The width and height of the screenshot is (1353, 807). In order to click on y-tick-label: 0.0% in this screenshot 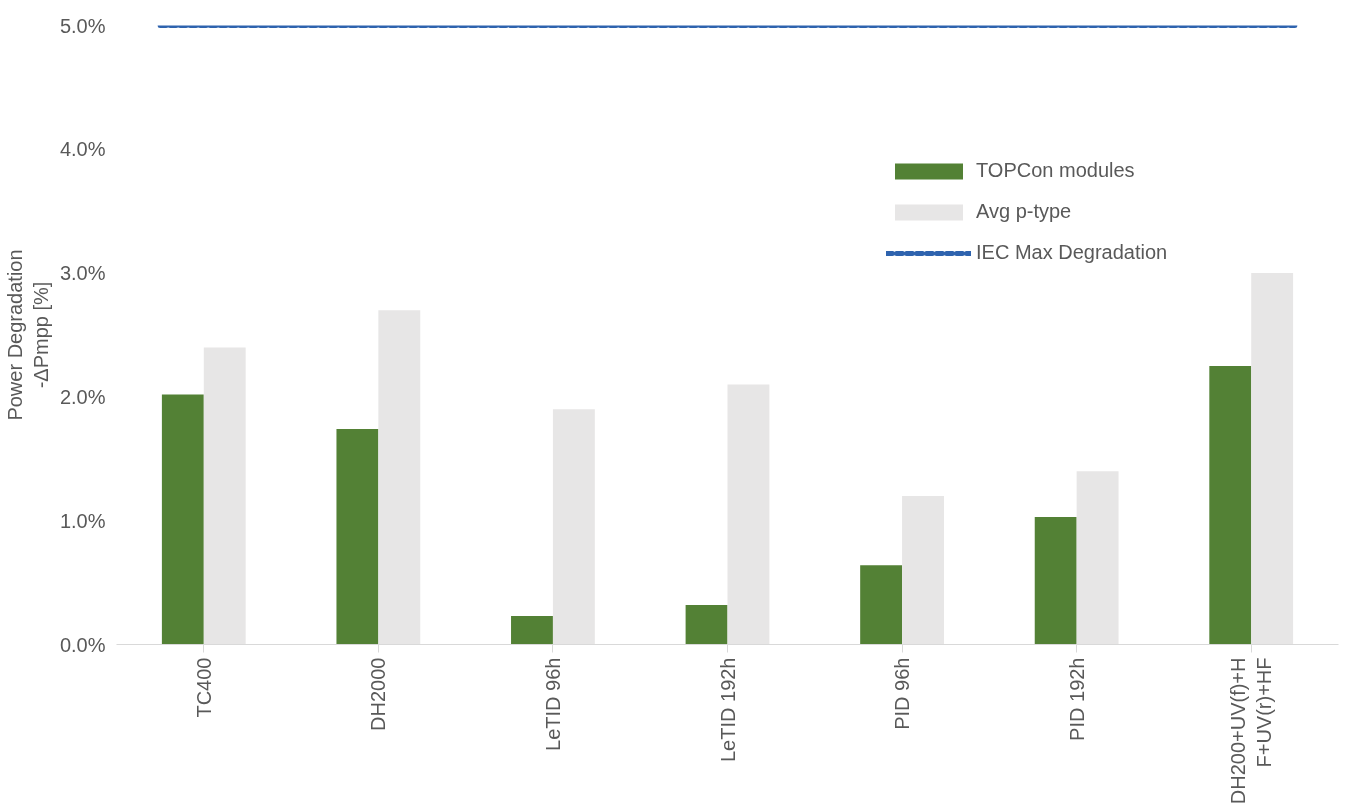, I will do `click(82, 644)`.